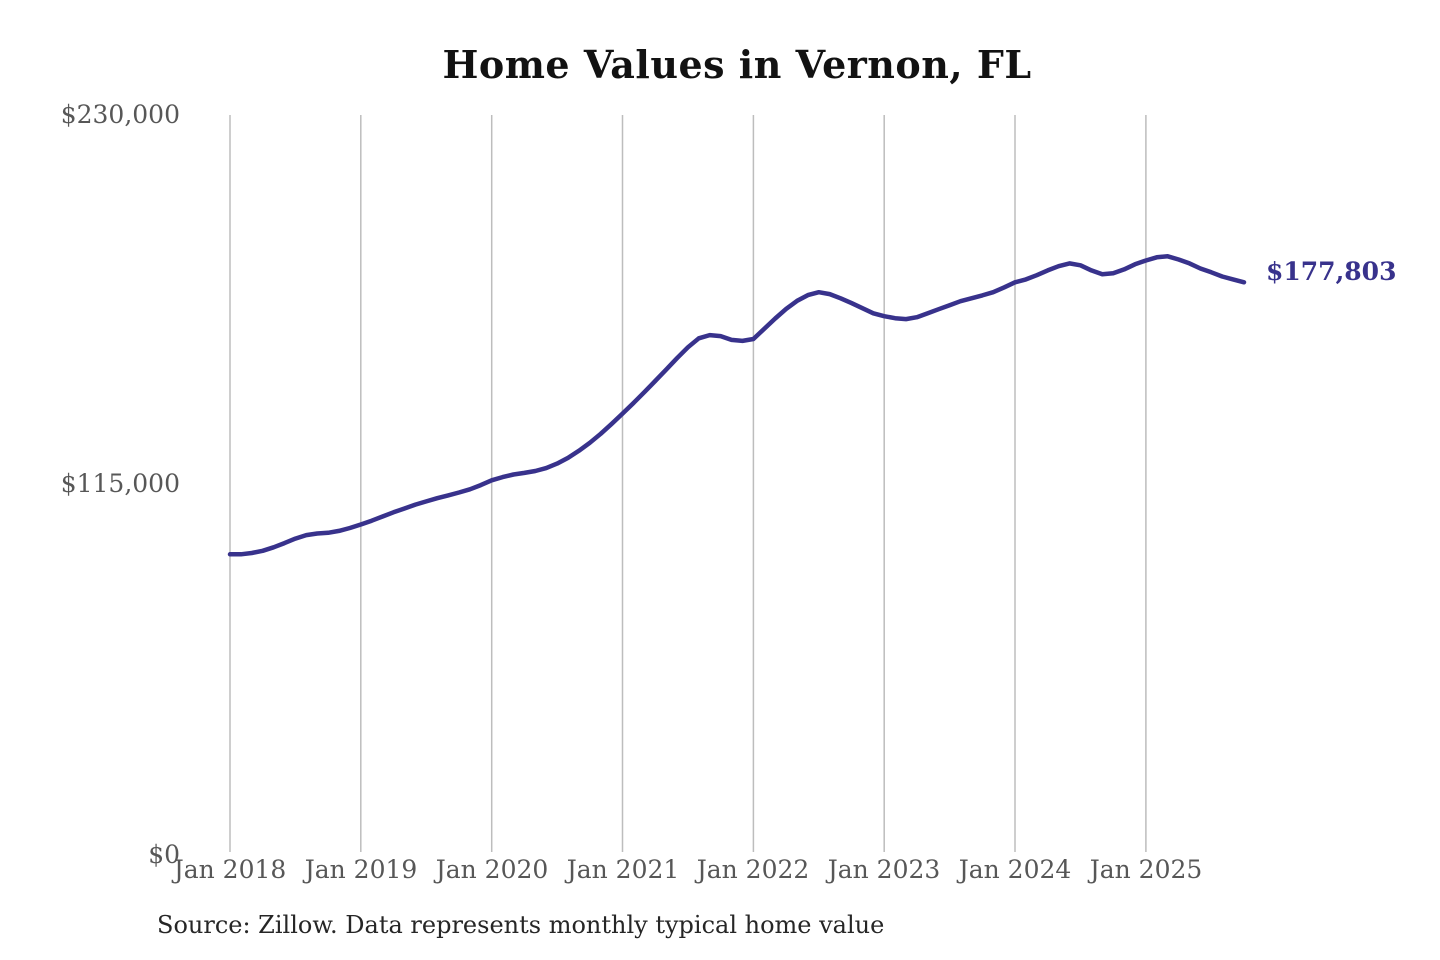 The height and width of the screenshot is (960, 1440). I want to click on x-axis-tick-label: Jan 2025, so click(1146, 869).